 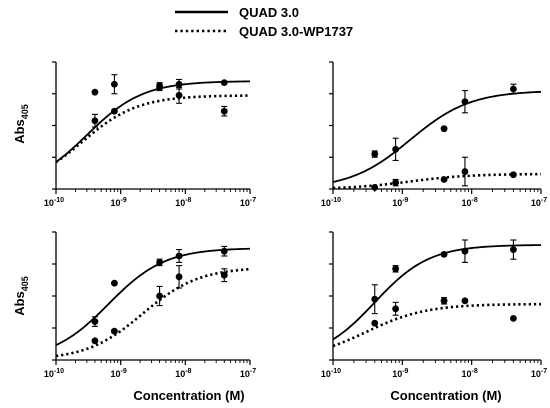 I want to click on panel-c: 10⁻¹⁰ 10⁻⁹ 10⁻⁸ 10⁻⁷, so click(x=150, y=305).